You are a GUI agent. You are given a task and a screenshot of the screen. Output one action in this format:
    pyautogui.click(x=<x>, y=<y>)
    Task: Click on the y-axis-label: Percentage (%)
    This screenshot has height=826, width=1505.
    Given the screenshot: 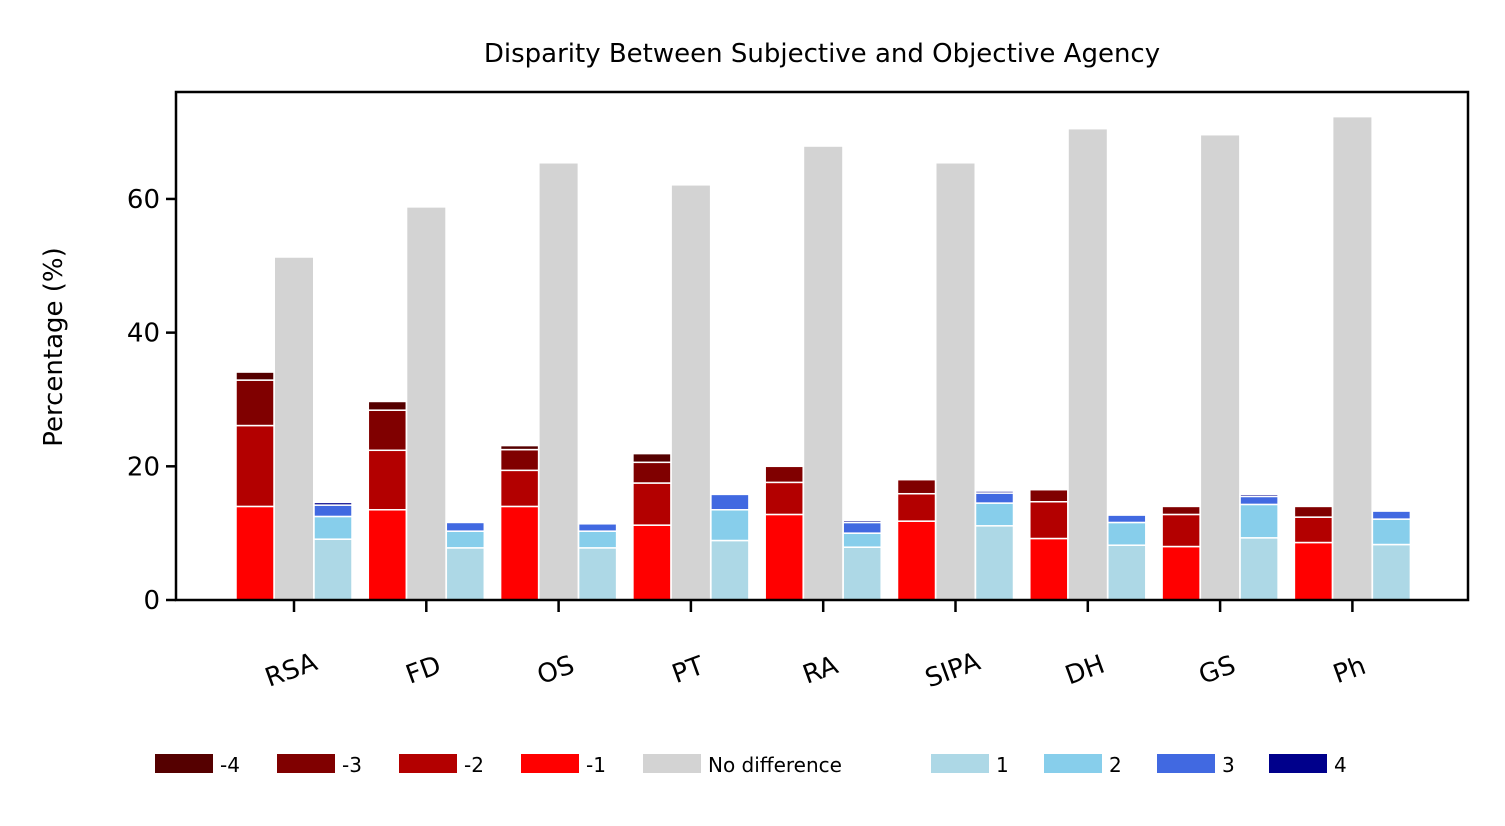 What is the action you would take?
    pyautogui.click(x=54, y=347)
    